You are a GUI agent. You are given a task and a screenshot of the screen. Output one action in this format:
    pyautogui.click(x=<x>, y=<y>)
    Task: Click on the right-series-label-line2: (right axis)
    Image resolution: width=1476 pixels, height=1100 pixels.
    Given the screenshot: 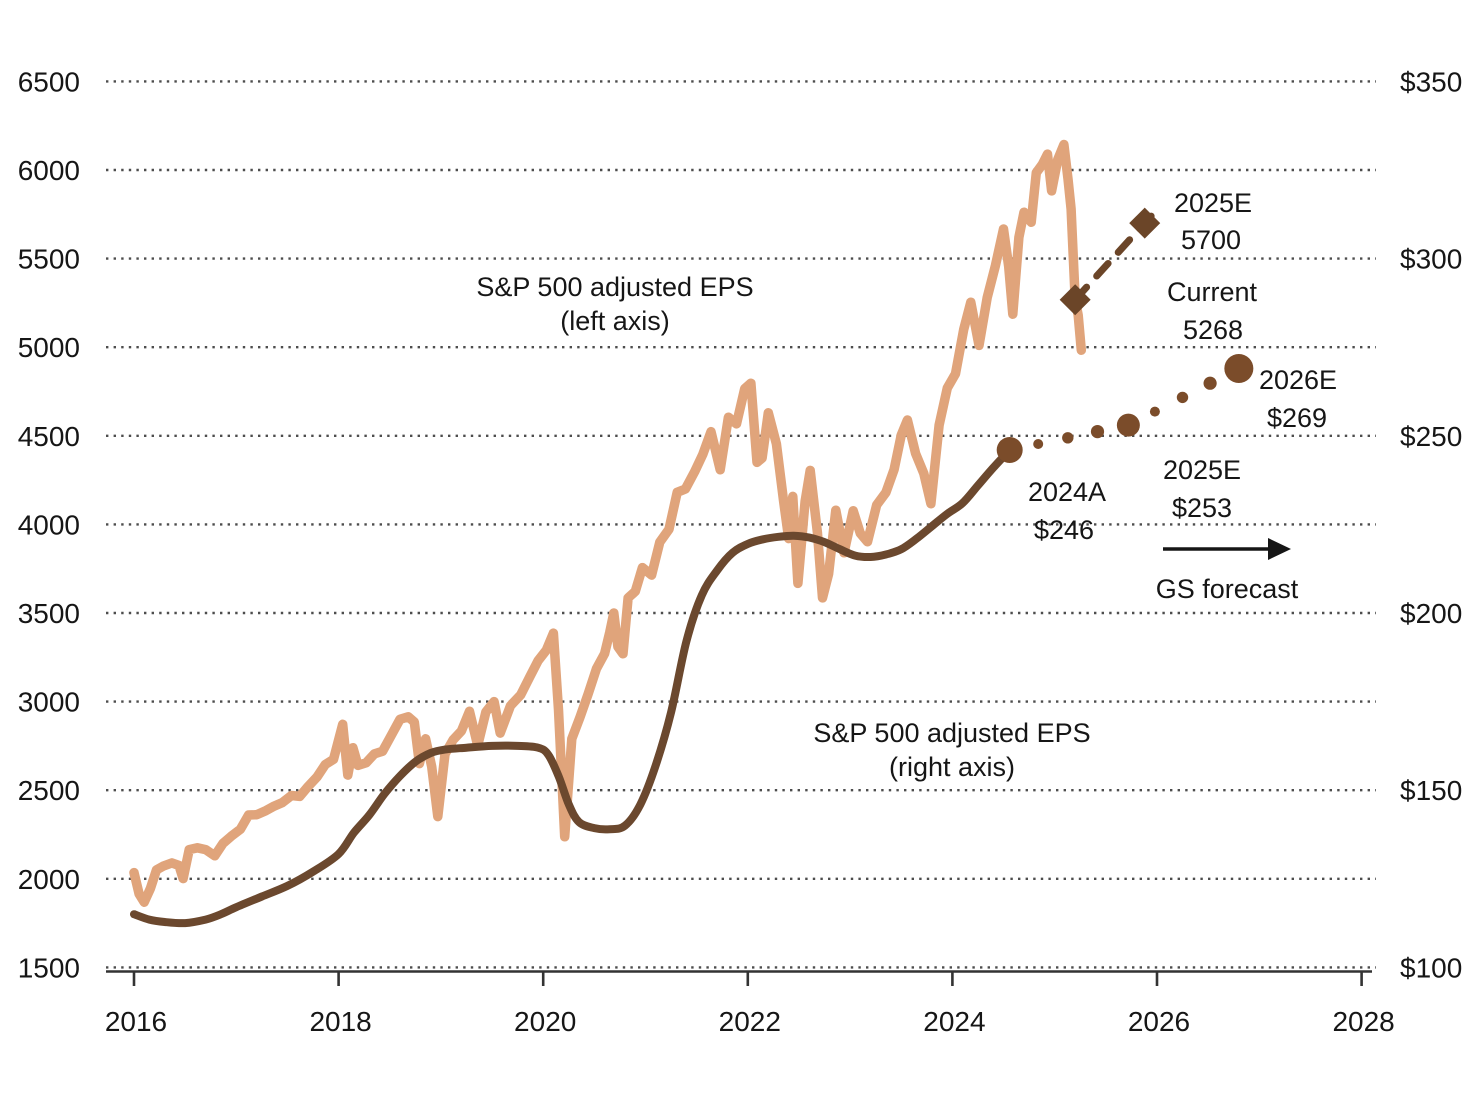 What is the action you would take?
    pyautogui.click(x=952, y=767)
    